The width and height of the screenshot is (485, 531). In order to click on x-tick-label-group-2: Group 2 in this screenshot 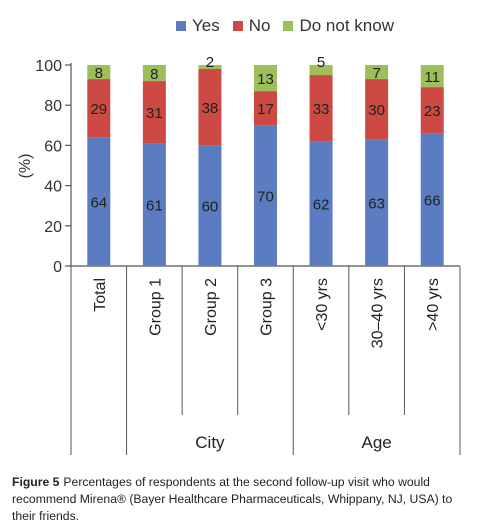, I will do `click(211, 307)`.